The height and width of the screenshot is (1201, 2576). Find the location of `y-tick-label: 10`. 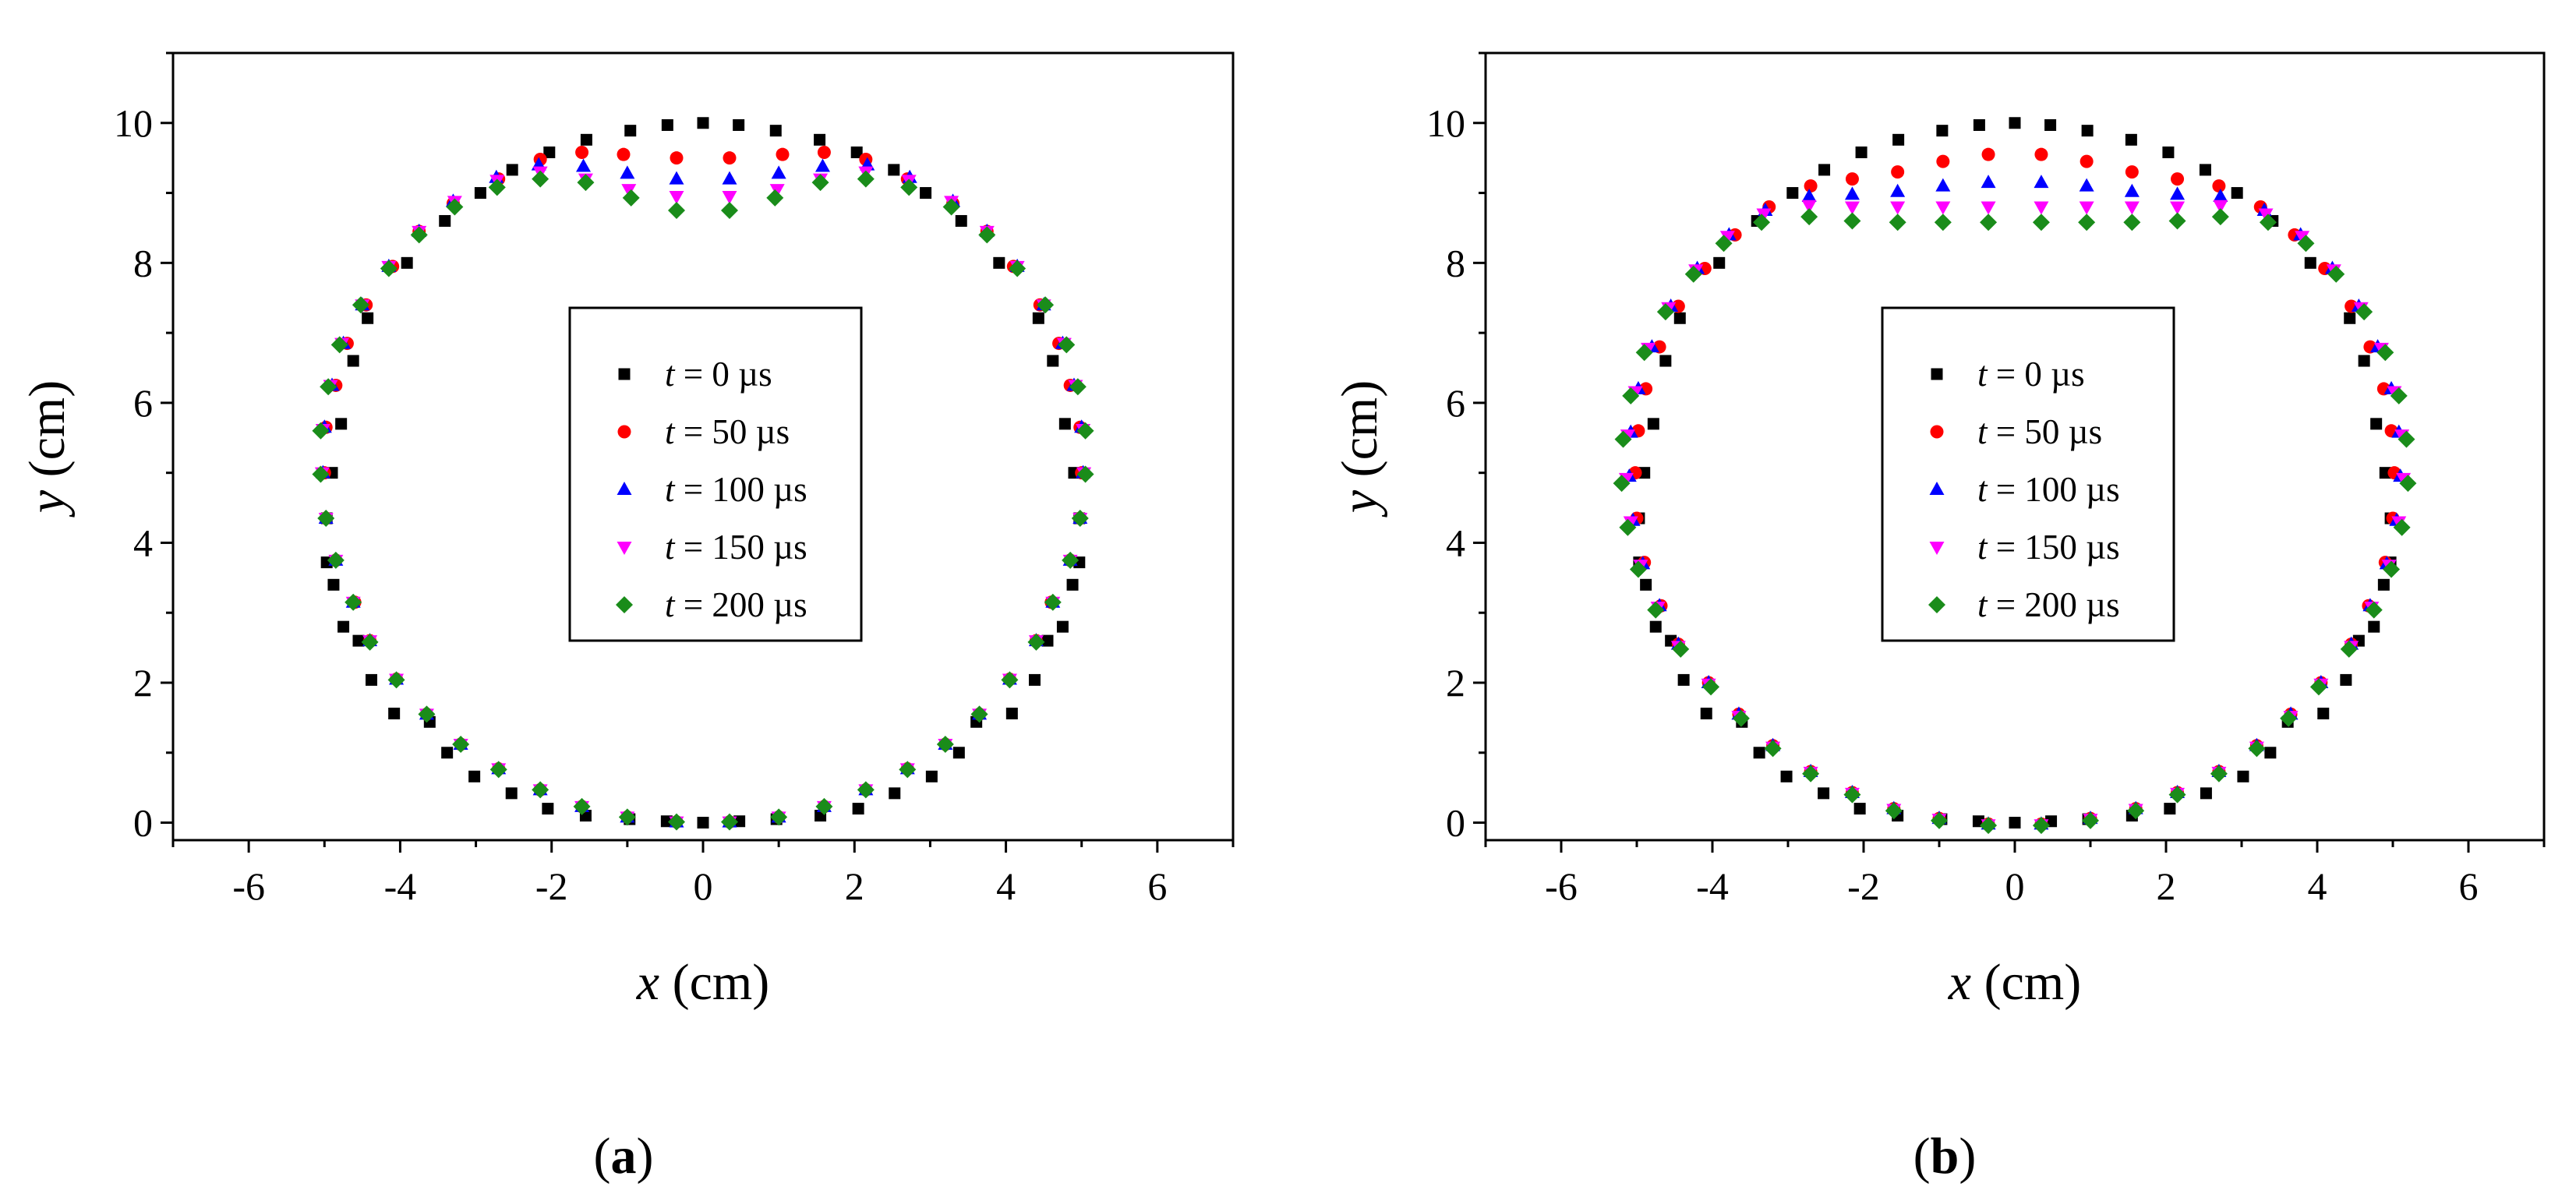

y-tick-label: 10 is located at coordinates (1445, 123).